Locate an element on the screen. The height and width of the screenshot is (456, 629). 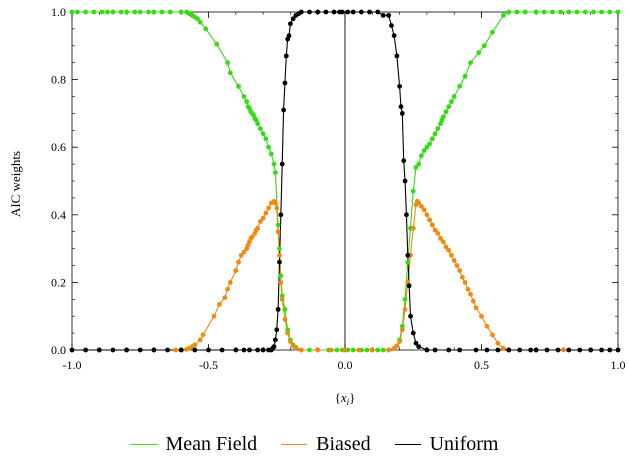
x-tick-label: -0.5 is located at coordinates (208, 365).